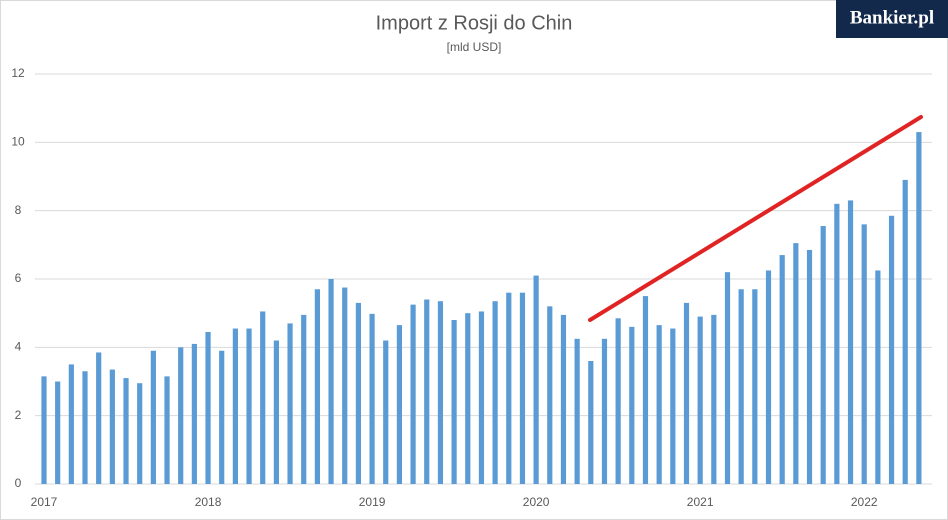 The image size is (948, 520). I want to click on x-tick-label: 2021, so click(700, 502).